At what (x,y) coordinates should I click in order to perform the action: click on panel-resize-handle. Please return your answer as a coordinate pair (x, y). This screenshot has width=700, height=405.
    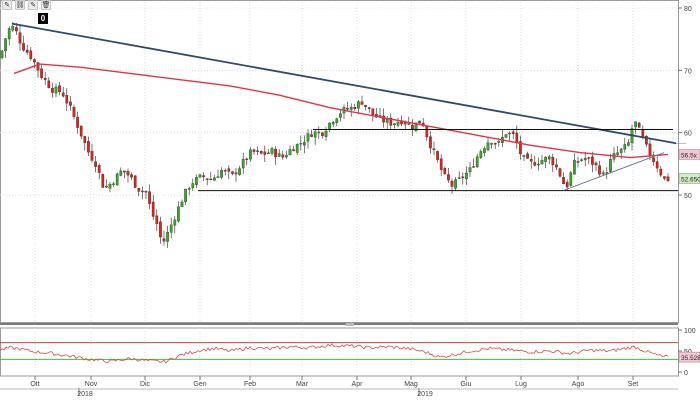
    Looking at the image, I should click on (350, 324).